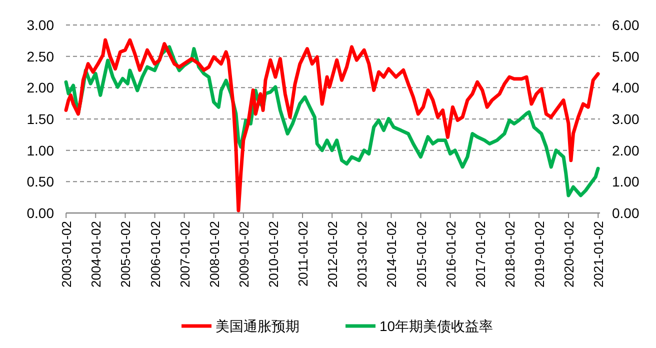 This screenshot has height=348, width=656. Describe the element at coordinates (155, 254) in the screenshot. I see `x-tick-label: 2006-01-02` at that location.